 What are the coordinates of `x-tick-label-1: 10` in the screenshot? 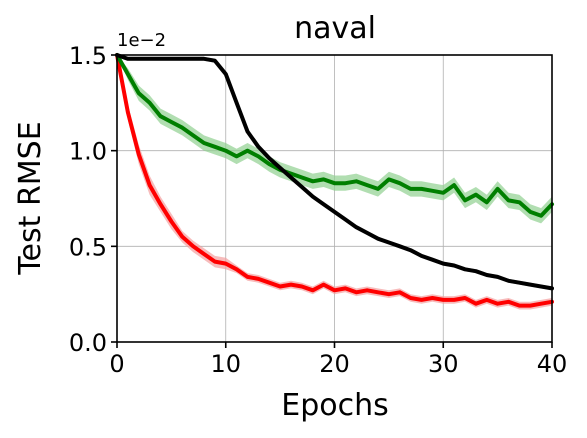 It's located at (225, 364).